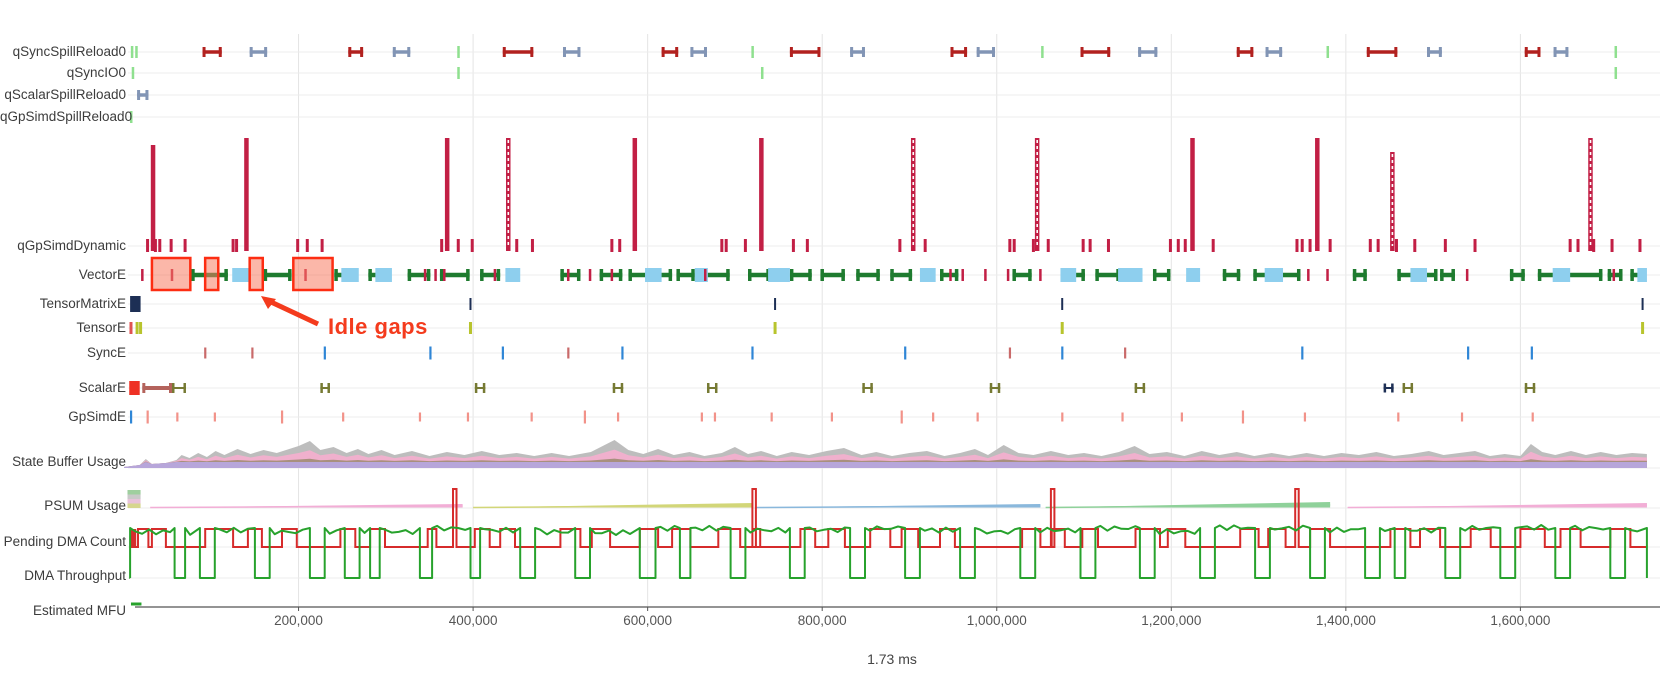  I want to click on row-label-qsyncio0: qSyncIO0, so click(96, 72).